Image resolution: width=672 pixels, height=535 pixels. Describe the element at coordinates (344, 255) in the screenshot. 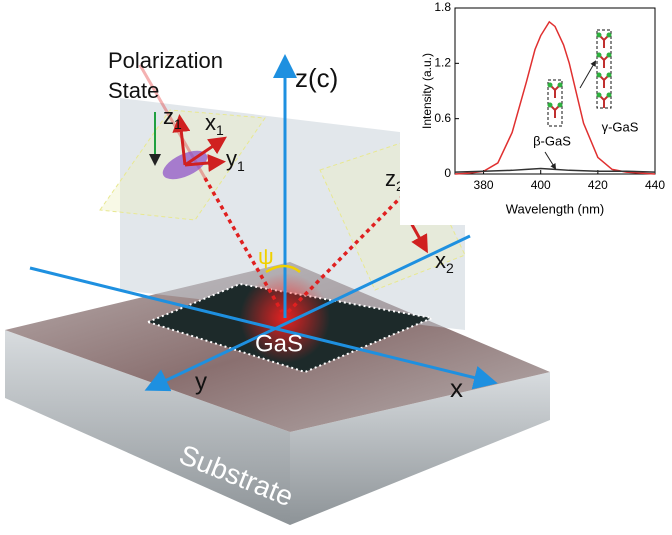

I see `reflected-beam` at that location.